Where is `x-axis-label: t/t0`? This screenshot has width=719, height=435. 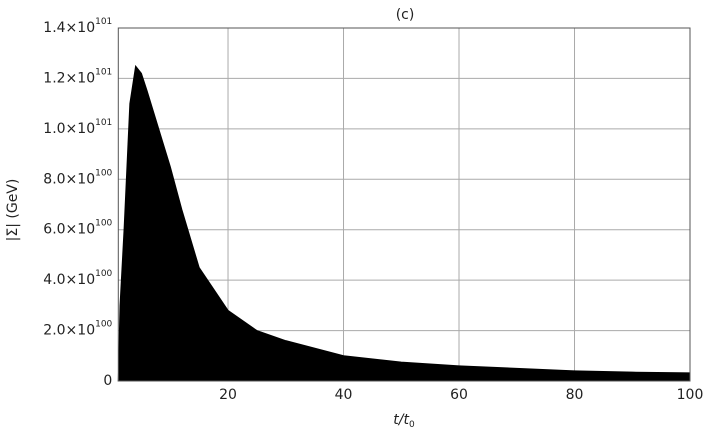 x-axis-label: t/t0 is located at coordinates (404, 421).